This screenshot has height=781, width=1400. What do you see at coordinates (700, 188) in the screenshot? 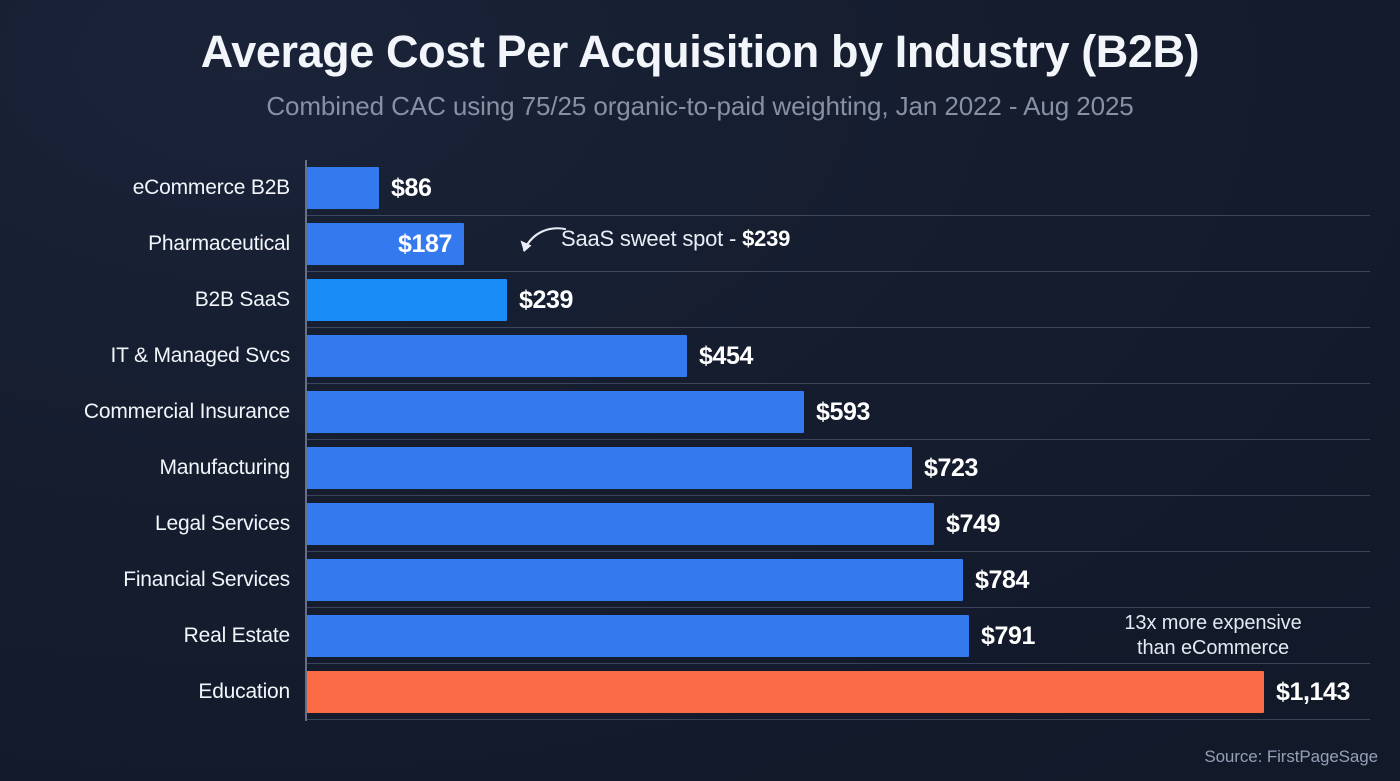
I see `bar-row: eCommerce B2B $86` at bounding box center [700, 188].